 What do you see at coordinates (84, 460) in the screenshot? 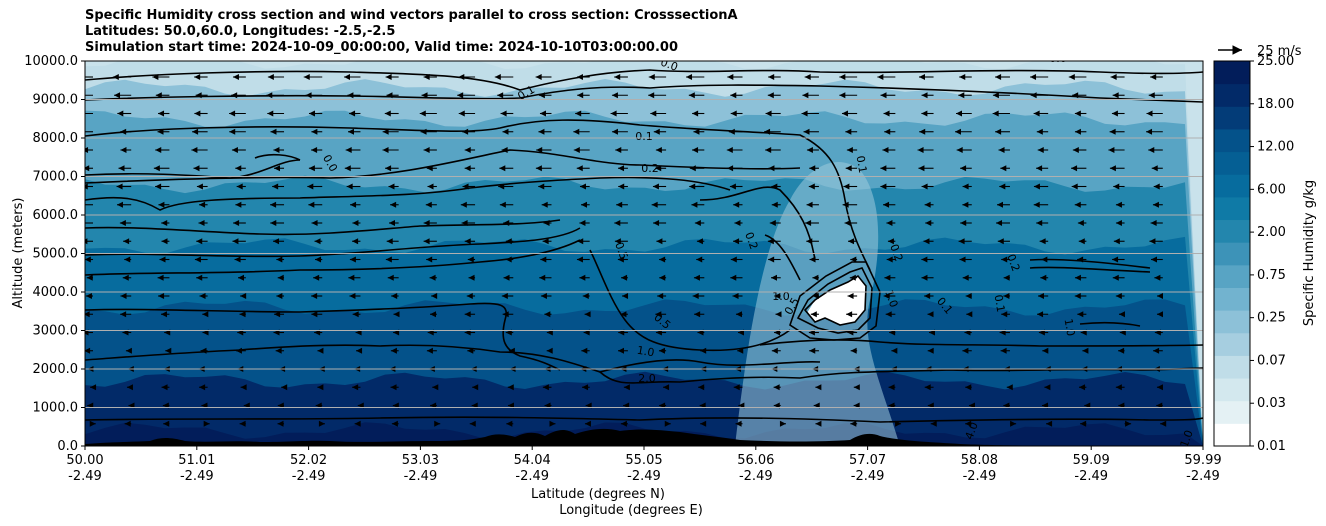
I see `x-tick-label-lat: 50.00` at bounding box center [84, 460].